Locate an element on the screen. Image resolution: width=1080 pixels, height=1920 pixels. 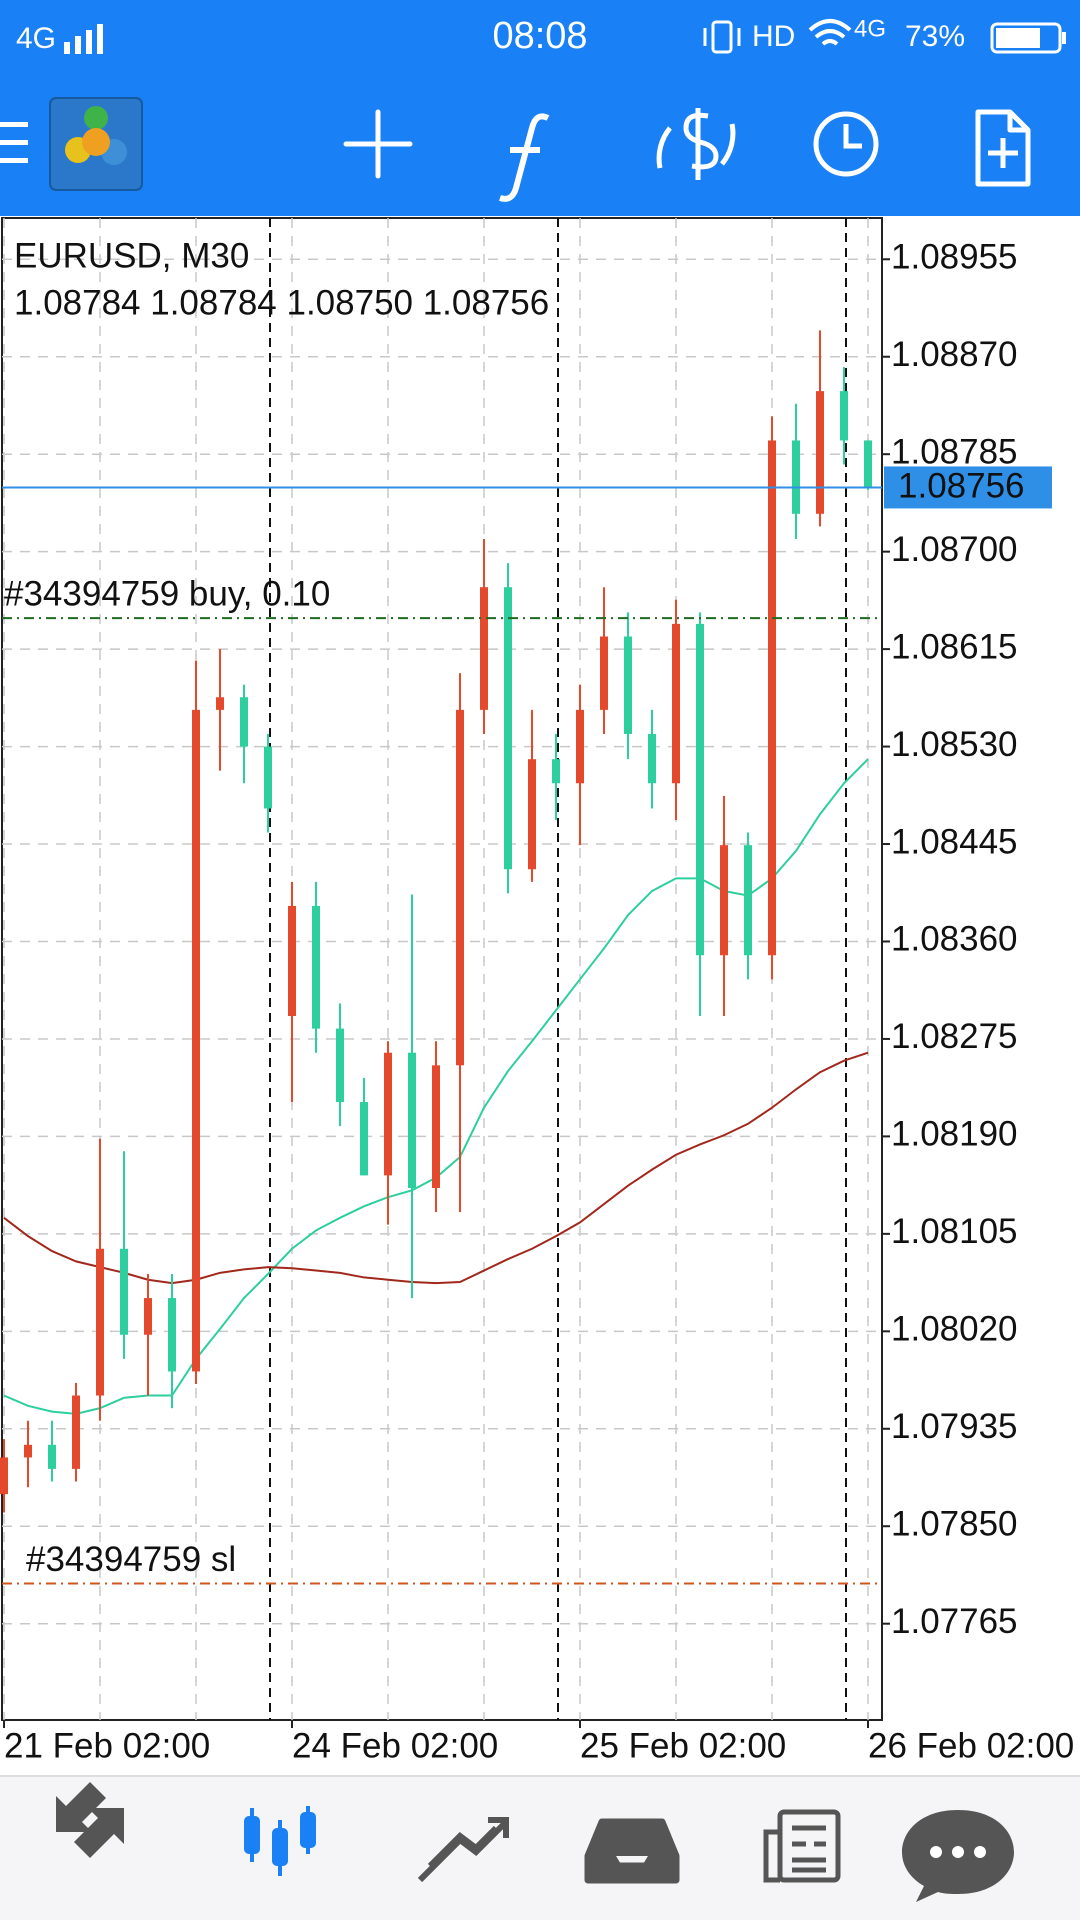
trade-tab is located at coordinates (463, 1850).